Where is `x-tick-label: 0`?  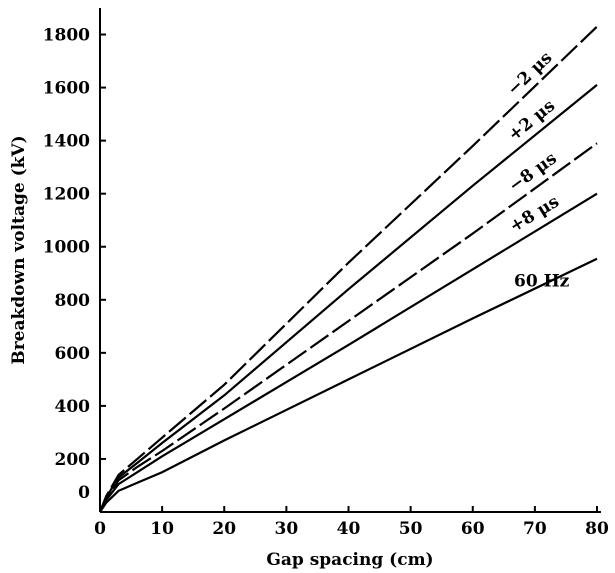 x-tick-label: 0 is located at coordinates (100, 529).